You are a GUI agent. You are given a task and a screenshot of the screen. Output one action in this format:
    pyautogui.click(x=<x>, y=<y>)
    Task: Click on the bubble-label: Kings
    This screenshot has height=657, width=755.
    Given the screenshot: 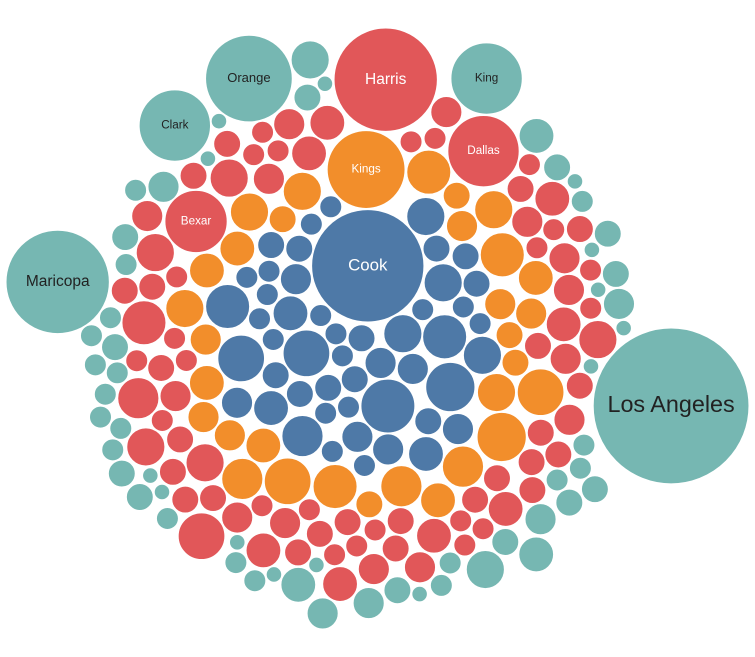 What is the action you would take?
    pyautogui.click(x=365, y=169)
    